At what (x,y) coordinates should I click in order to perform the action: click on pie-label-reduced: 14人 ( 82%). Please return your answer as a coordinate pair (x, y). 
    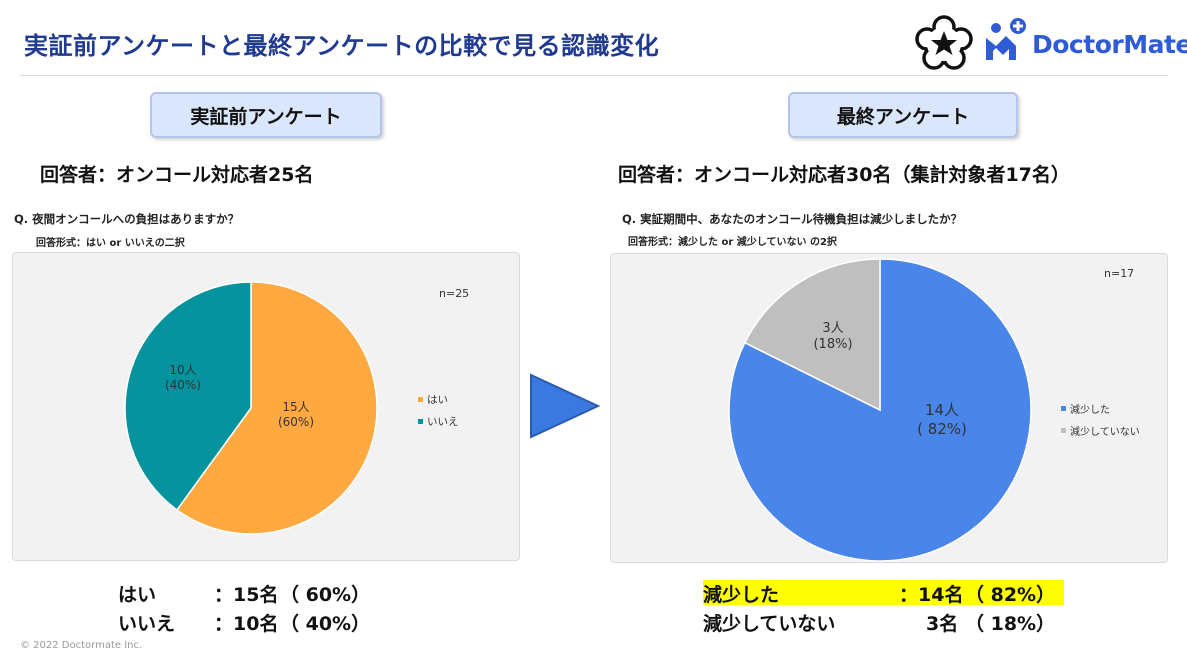
    Looking at the image, I should click on (942, 420).